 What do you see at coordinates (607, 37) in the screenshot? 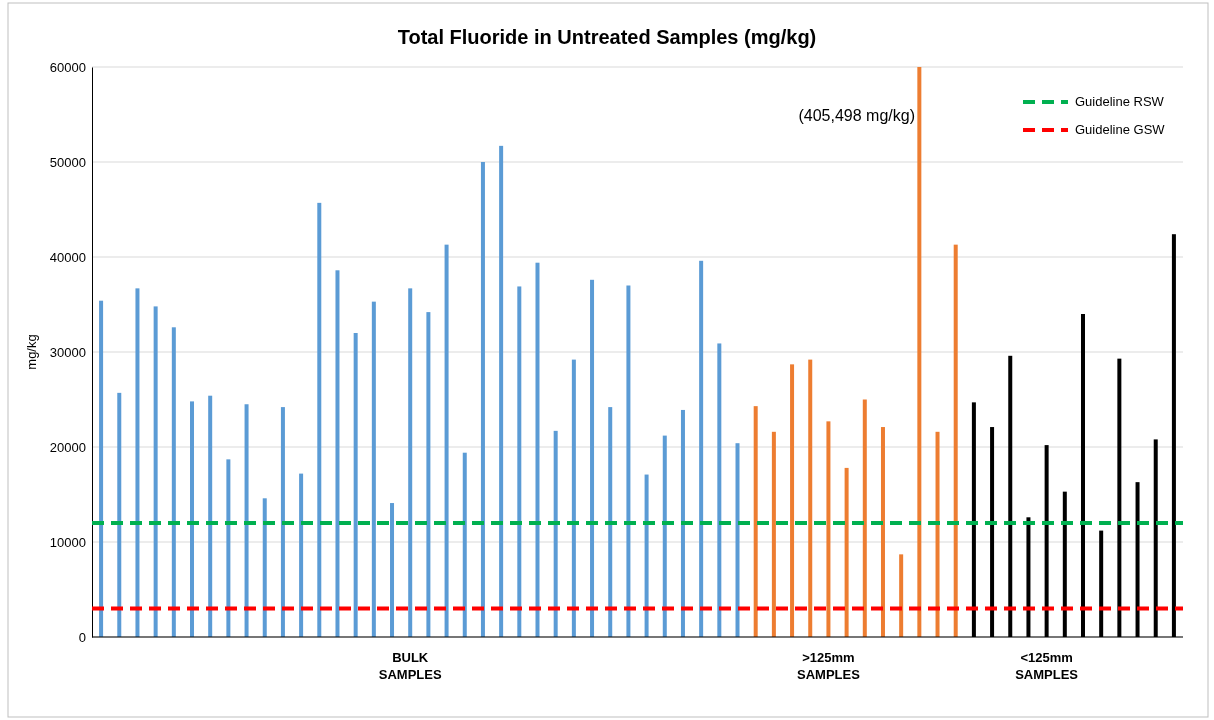
I see `chart-title: Total Fluoride in Untreated Samples (mg/kg)` at bounding box center [607, 37].